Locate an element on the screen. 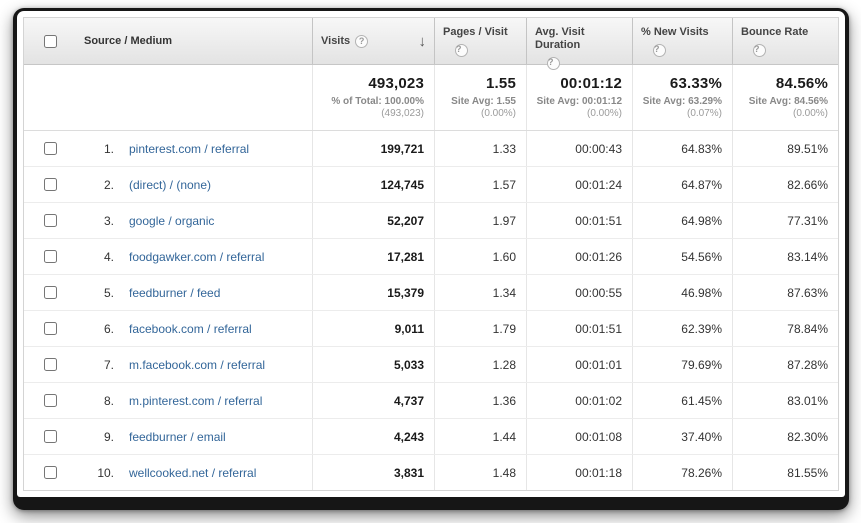 This screenshot has height=523, width=861. row-visits-value: 5,033 is located at coordinates (408, 364).